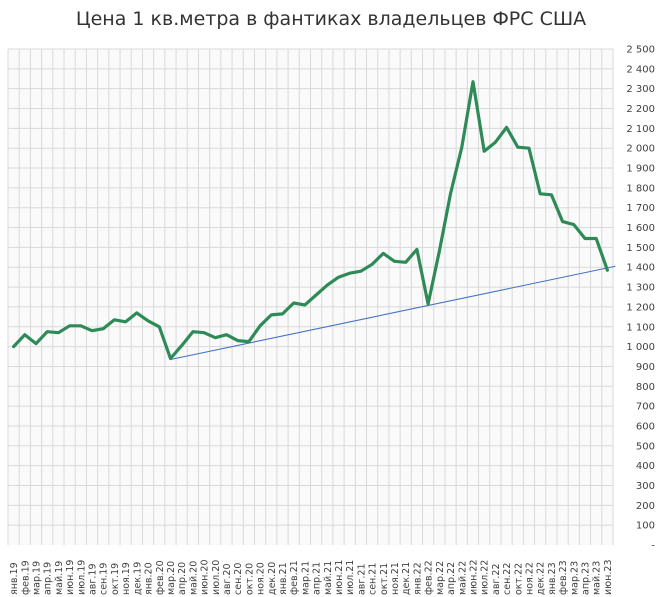 This screenshot has height=597, width=662. What do you see at coordinates (328, 578) in the screenshot?
I see `x-tick-label: май.21` at bounding box center [328, 578].